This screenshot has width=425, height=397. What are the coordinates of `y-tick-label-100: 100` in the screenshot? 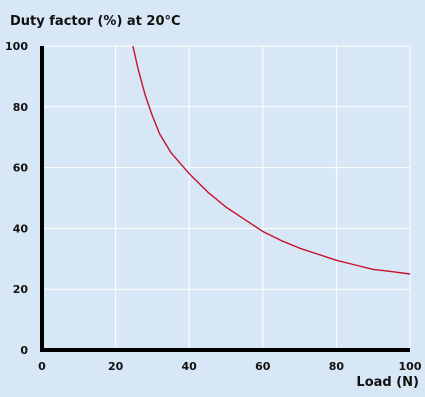 It's located at (16, 46).